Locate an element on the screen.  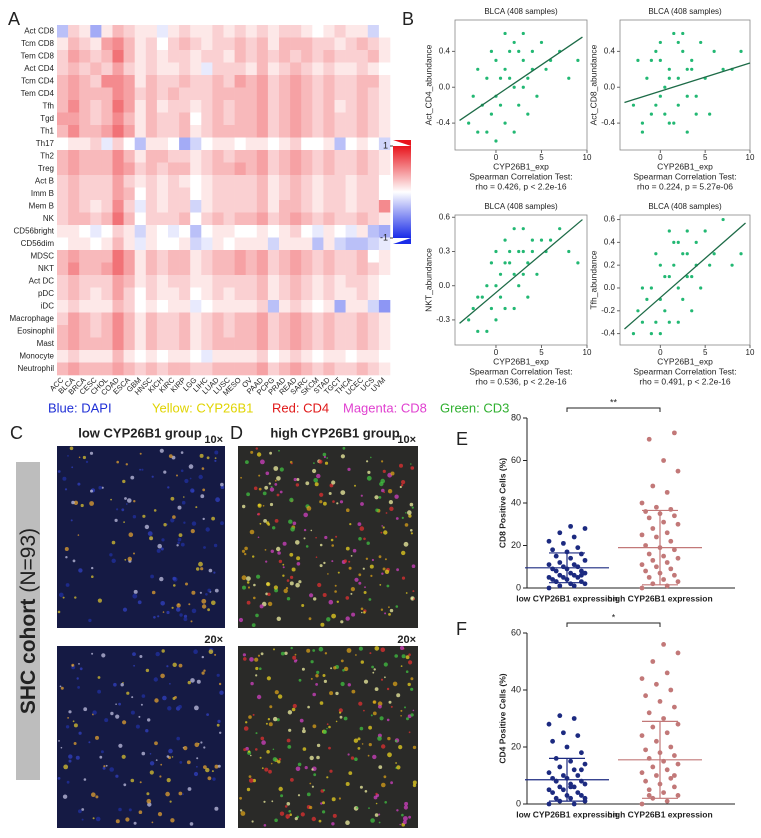
row-label: Eosinophil is located at coordinates (35, 330).